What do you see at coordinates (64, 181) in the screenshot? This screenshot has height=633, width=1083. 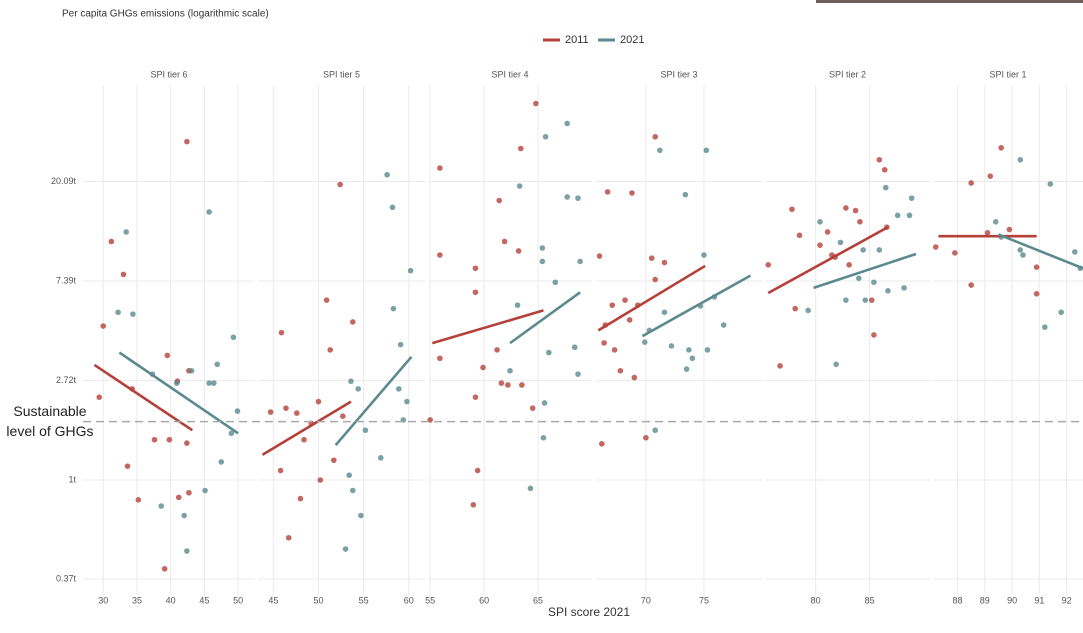 I see `y-tick-label: 20.09t` at bounding box center [64, 181].